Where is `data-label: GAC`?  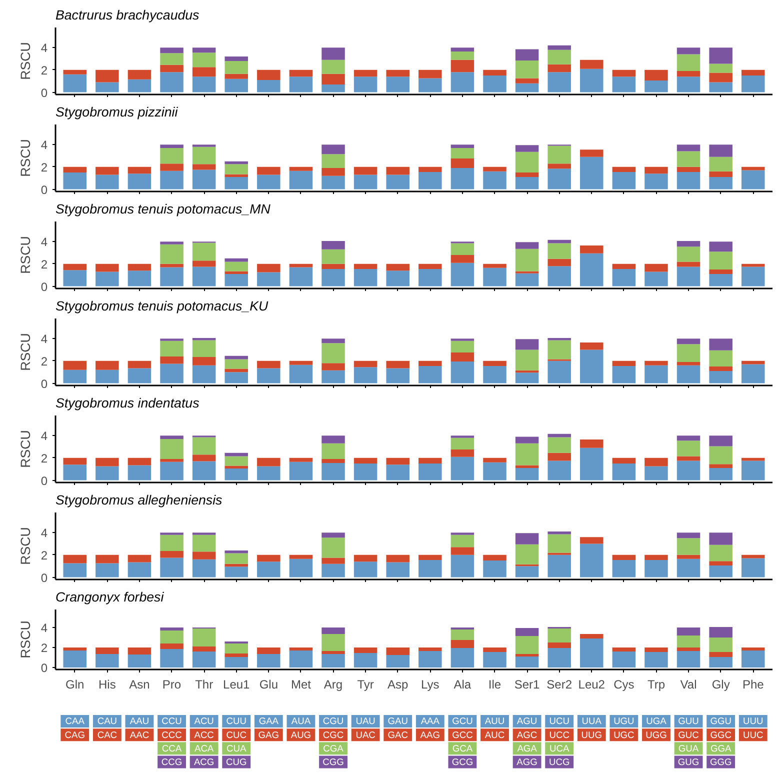 data-label: GAC is located at coordinates (398, 735).